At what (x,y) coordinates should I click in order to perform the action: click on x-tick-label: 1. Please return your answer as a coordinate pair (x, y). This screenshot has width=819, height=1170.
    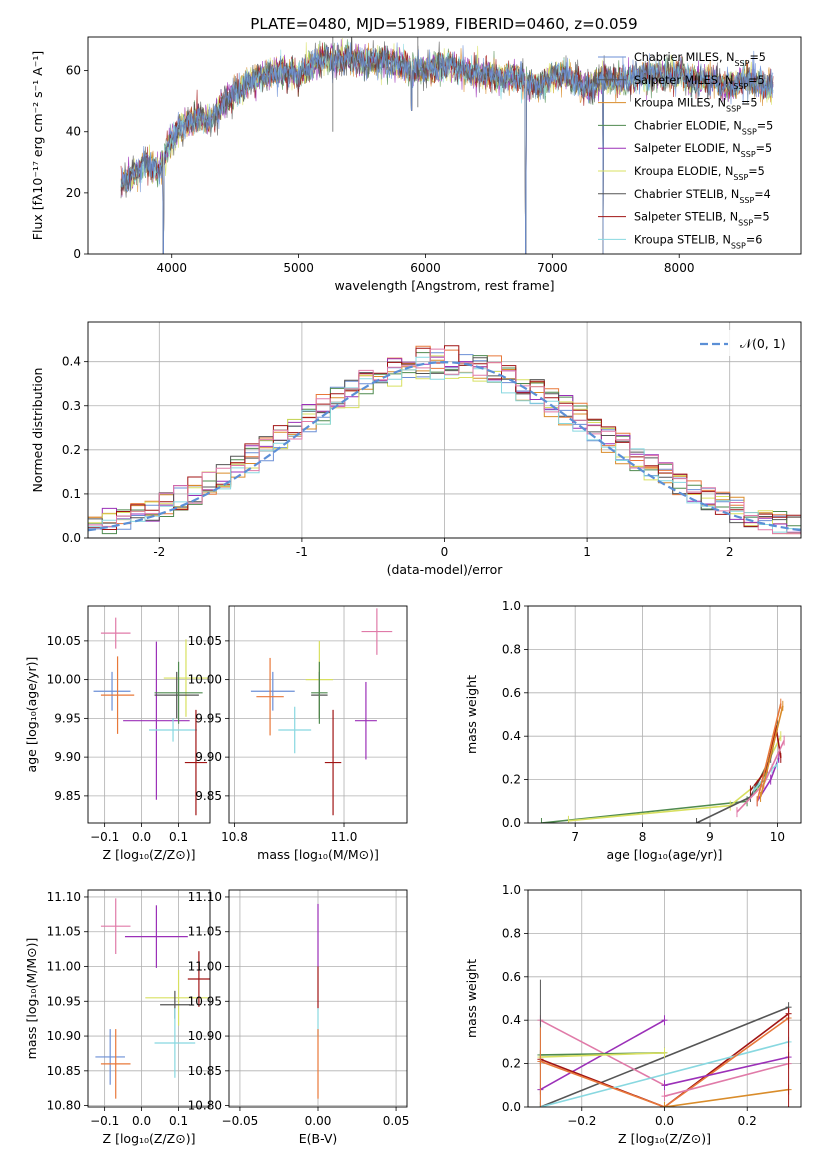
    Looking at the image, I should click on (587, 552).